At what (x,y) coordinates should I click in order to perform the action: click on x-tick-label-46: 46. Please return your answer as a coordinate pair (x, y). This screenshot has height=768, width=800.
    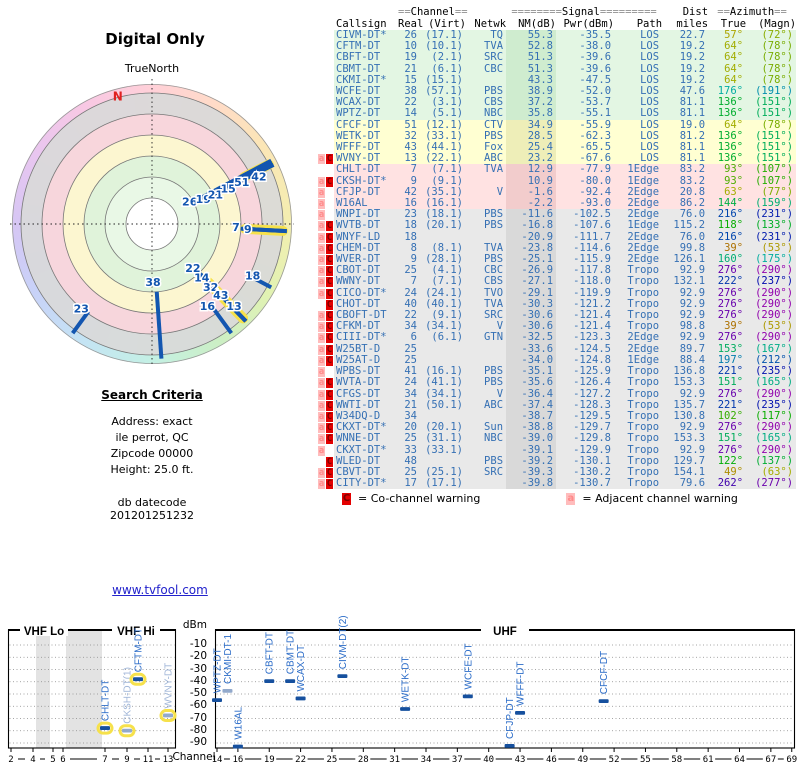
    Looking at the image, I should click on (551, 760).